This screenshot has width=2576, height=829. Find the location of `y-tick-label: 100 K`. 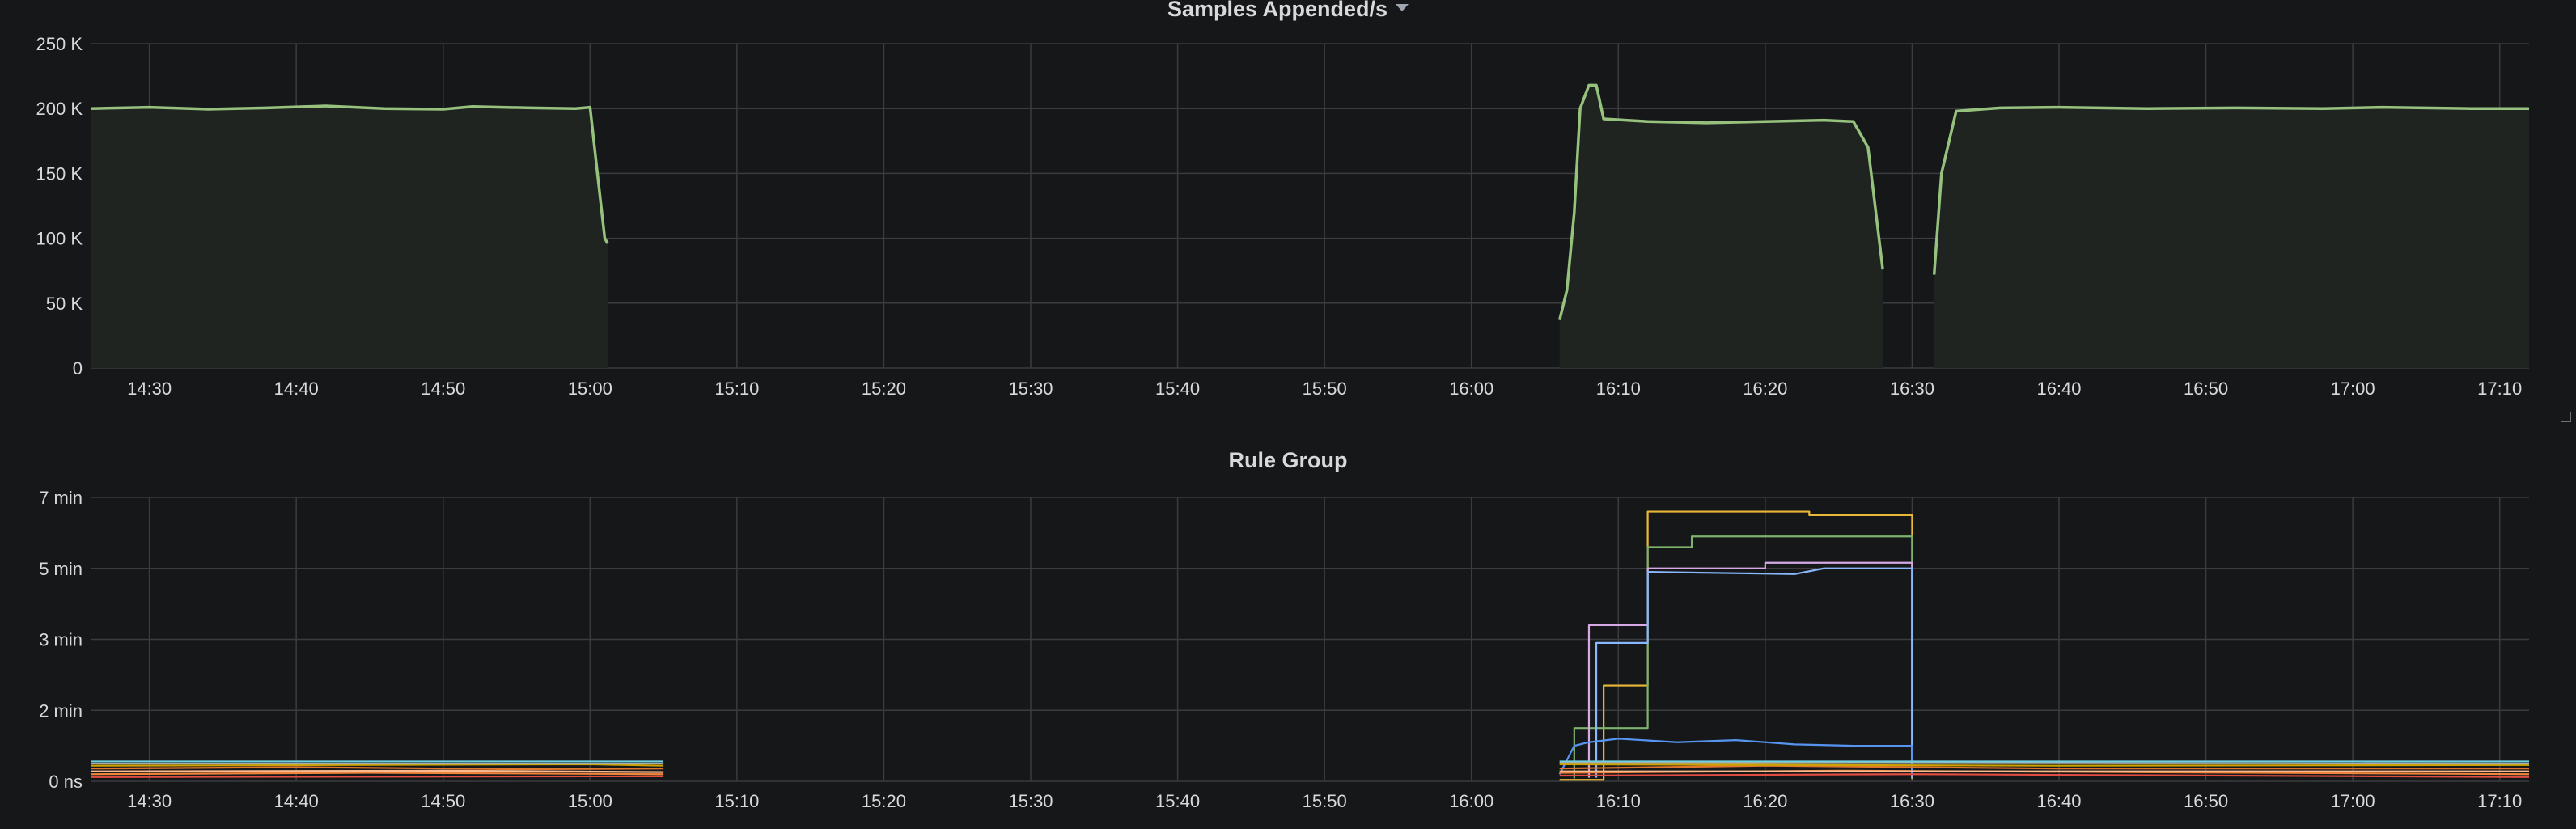

y-tick-label: 100 K is located at coordinates (59, 239).